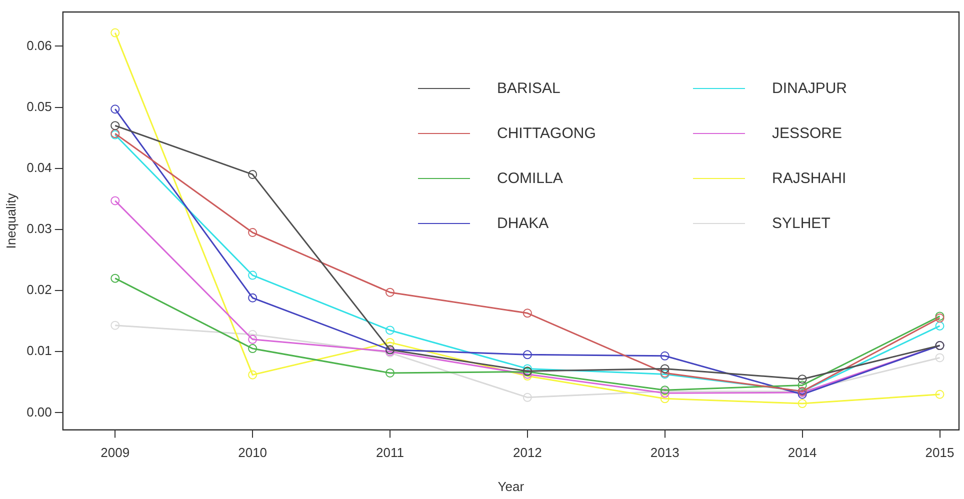  I want to click on legend-label: DINAJPUR, so click(810, 88).